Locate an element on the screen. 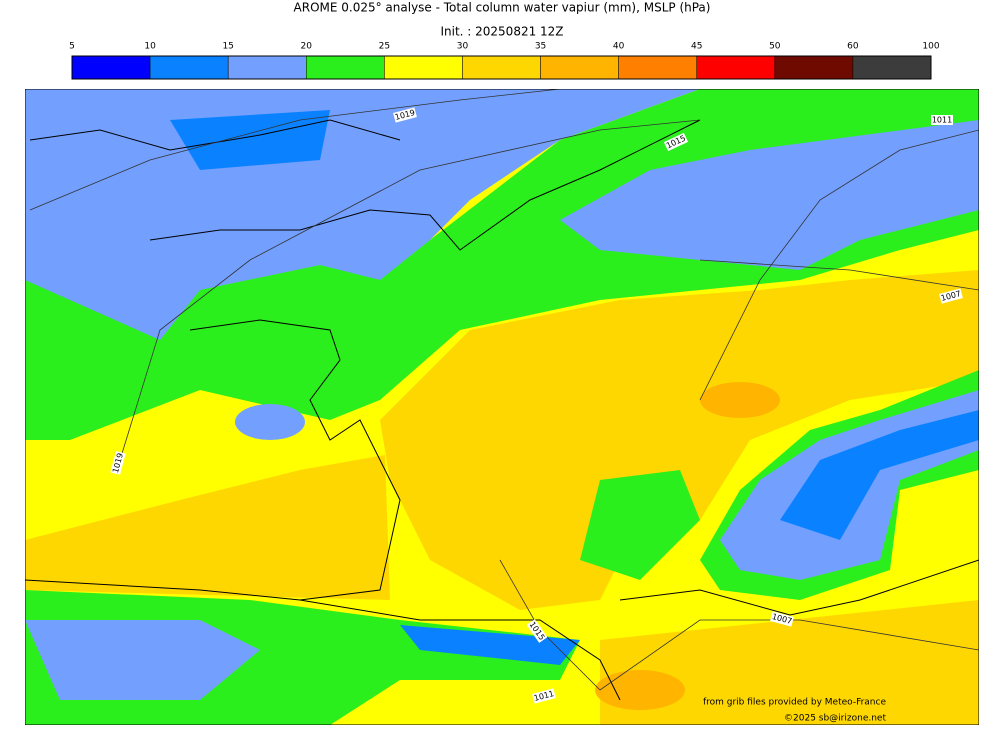 The height and width of the screenshot is (742, 1005). colorbar-tick-label: 30 is located at coordinates (463, 47).